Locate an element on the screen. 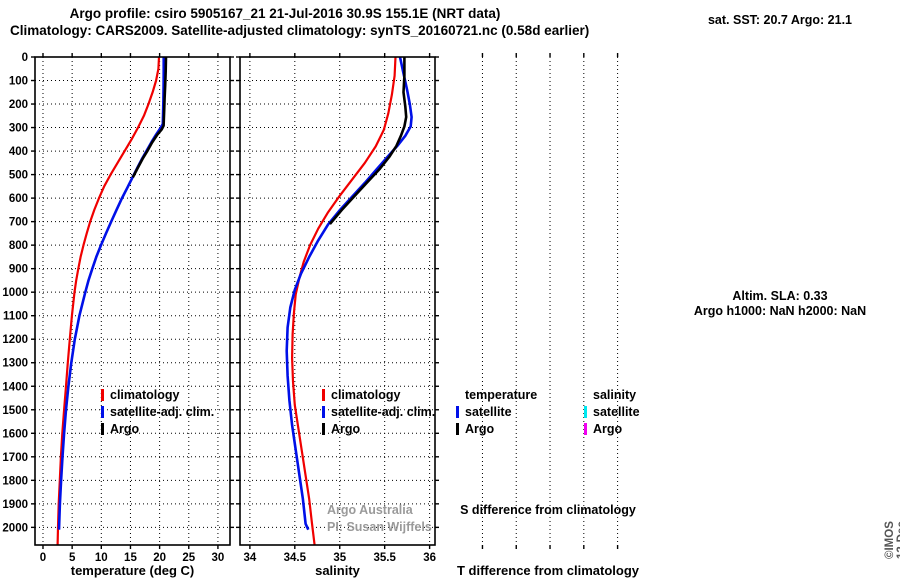 The height and width of the screenshot is (580, 900). svg-text: 1500 is located at coordinates (15, 411).